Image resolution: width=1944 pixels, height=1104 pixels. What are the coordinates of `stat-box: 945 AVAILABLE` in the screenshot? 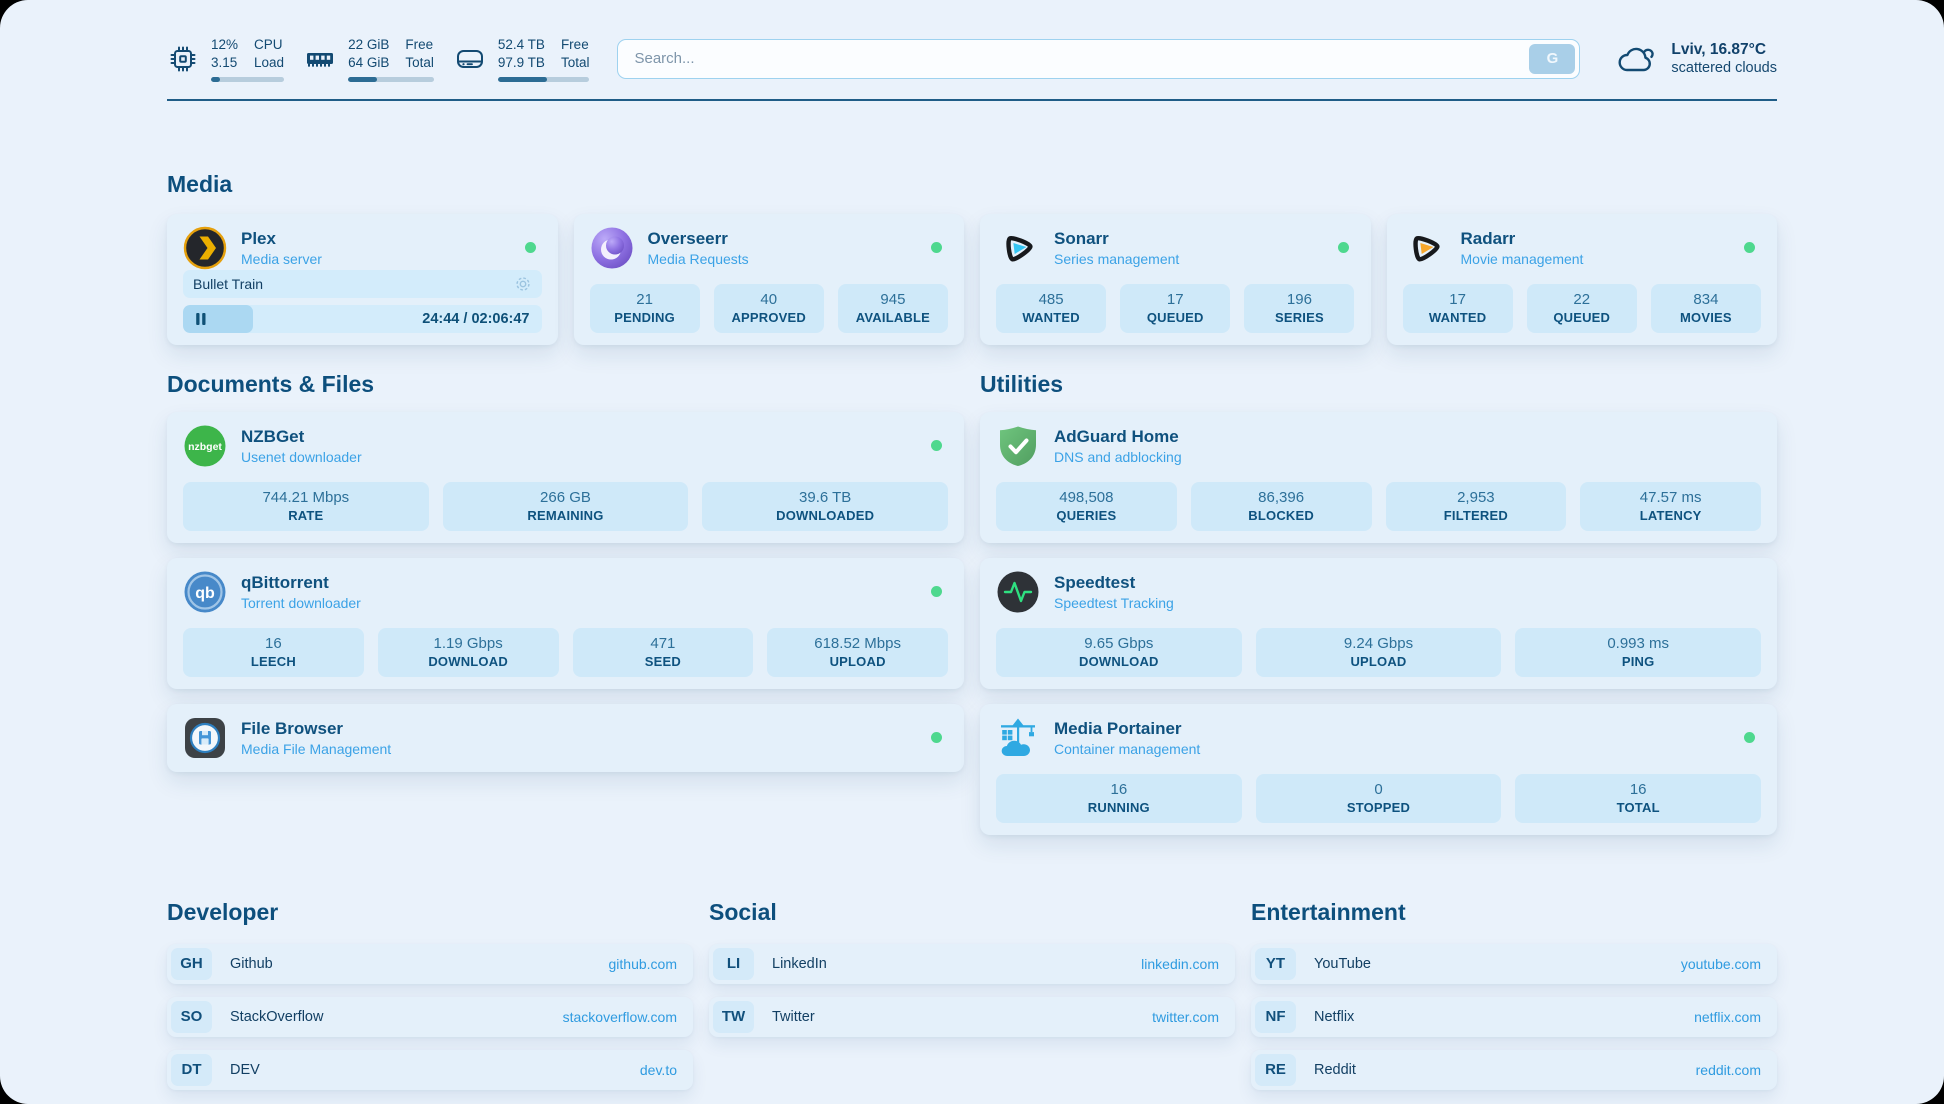 It's located at (892, 308).